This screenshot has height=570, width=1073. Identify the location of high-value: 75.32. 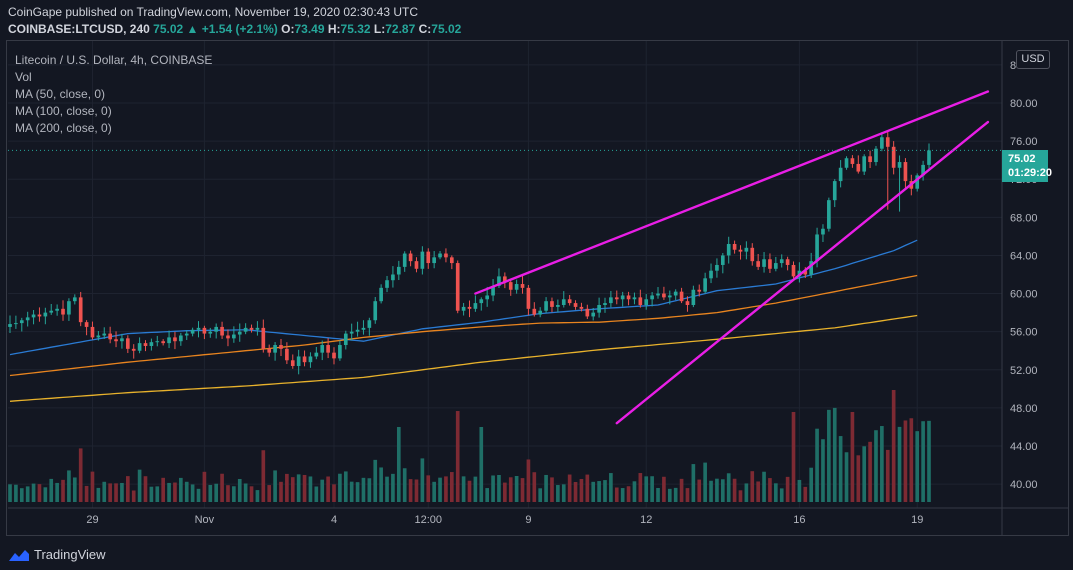
(355, 29).